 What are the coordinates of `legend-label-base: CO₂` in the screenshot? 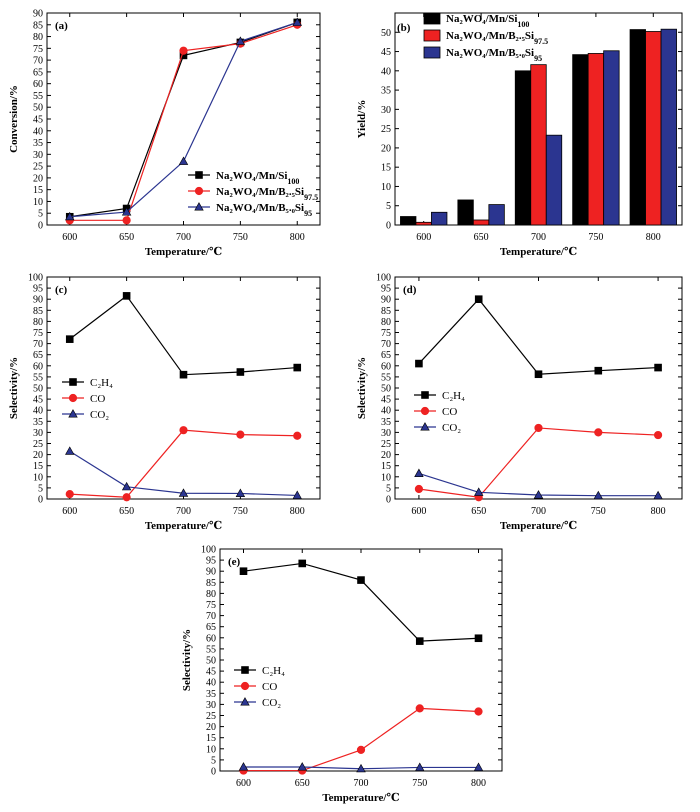 It's located at (451, 428).